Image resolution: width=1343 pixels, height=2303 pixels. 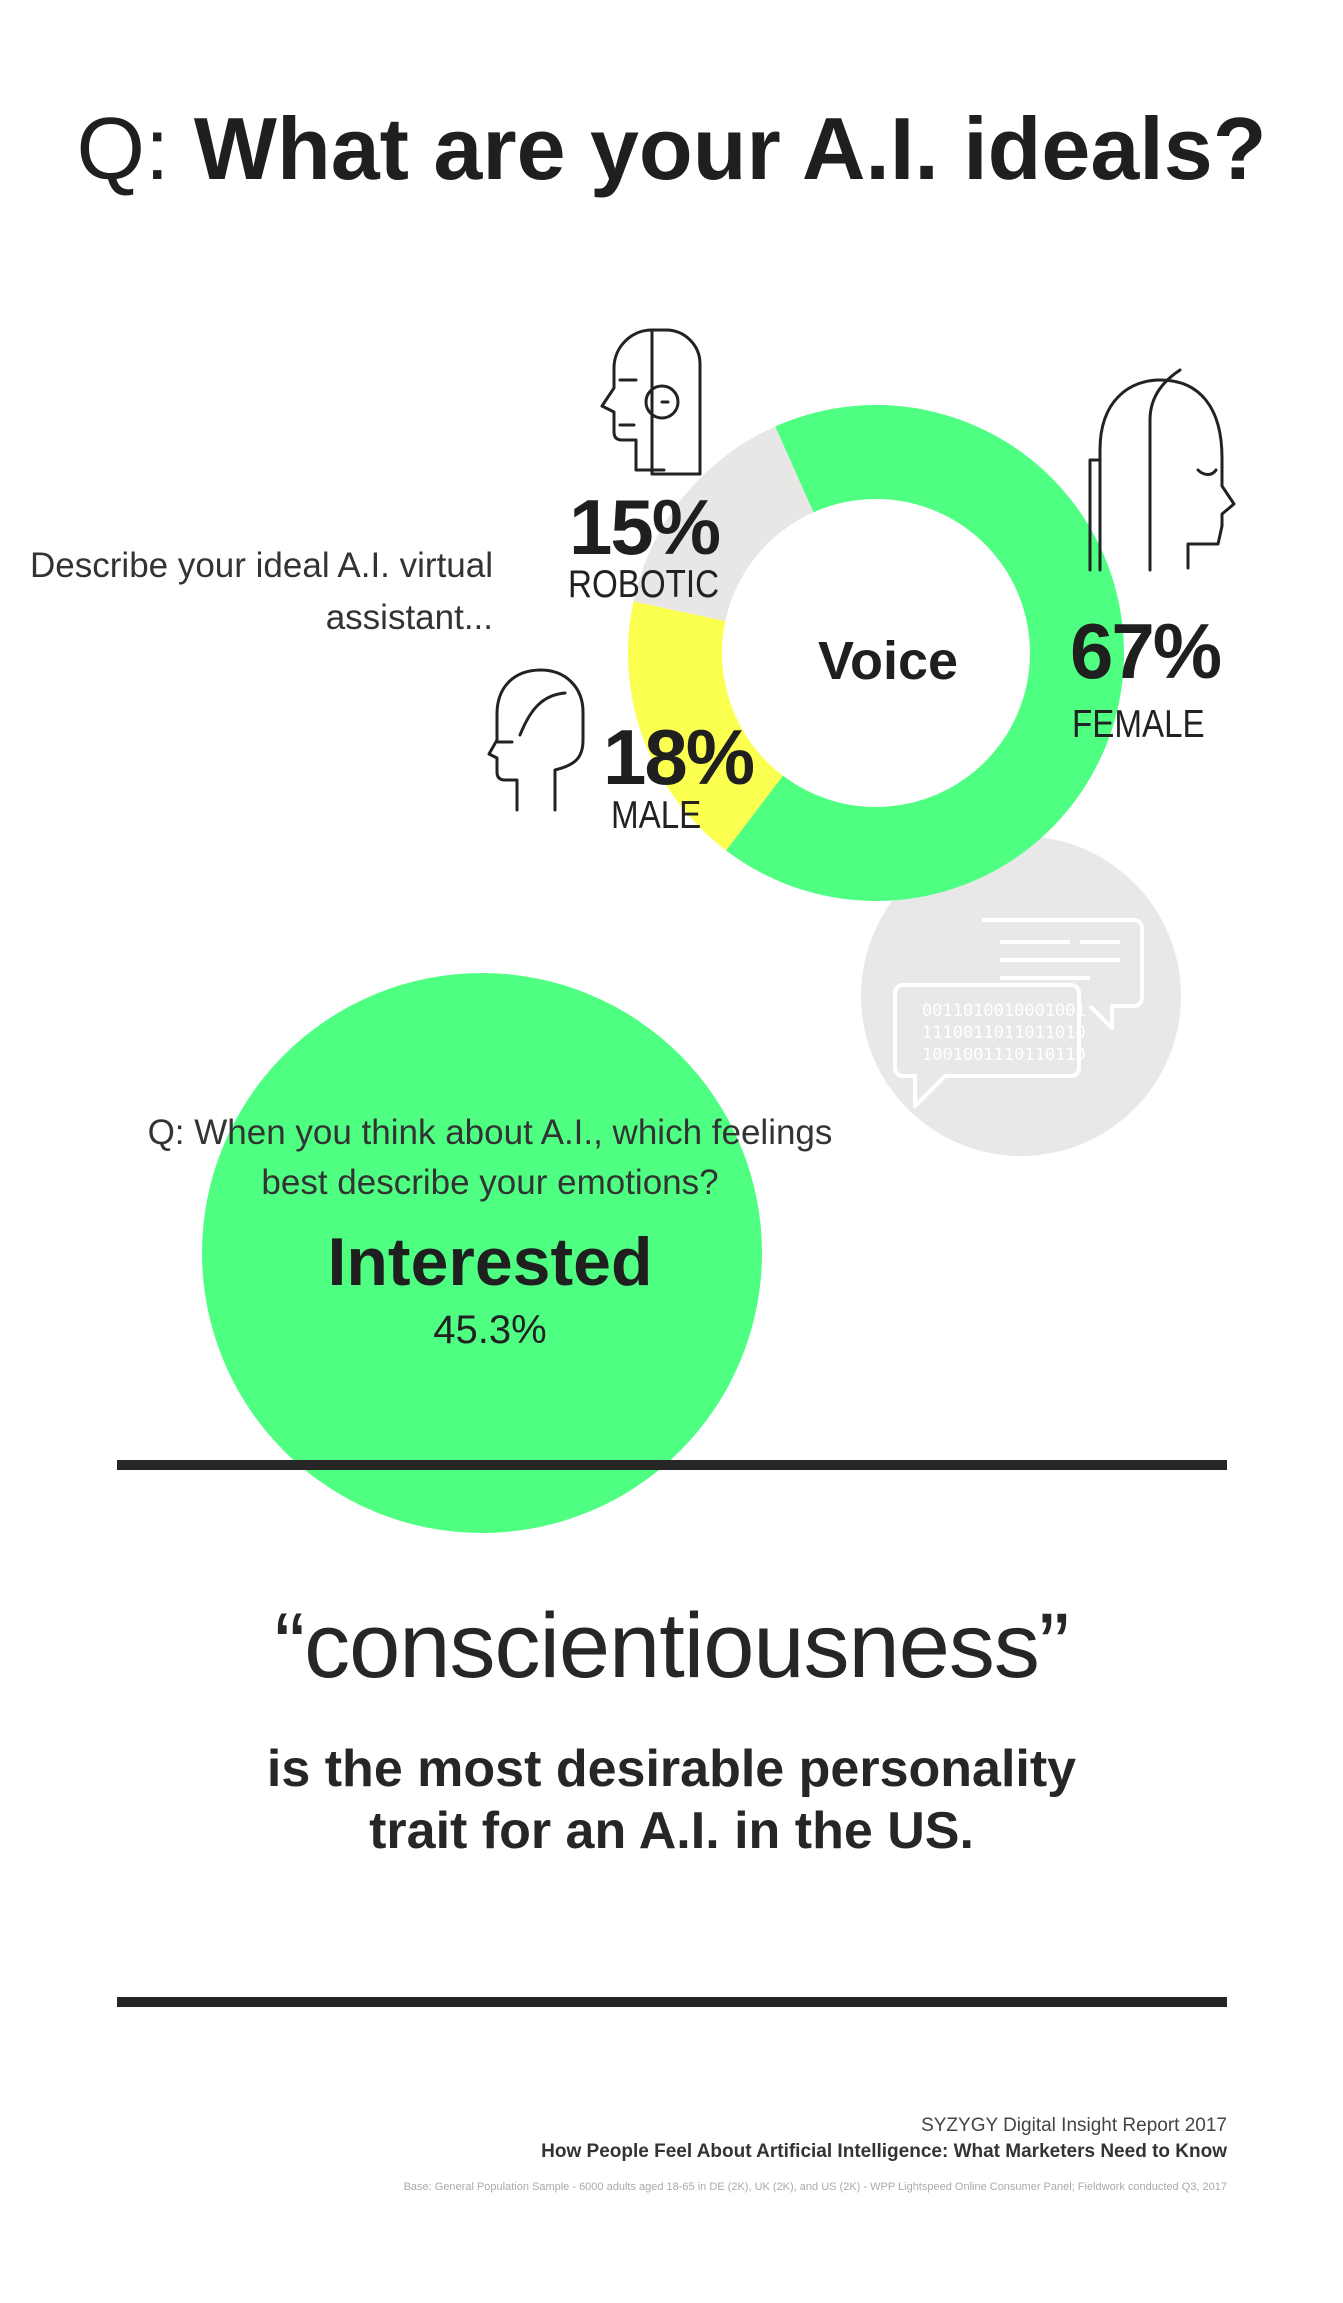 I want to click on title-prefix: Q:, so click(x=123, y=148).